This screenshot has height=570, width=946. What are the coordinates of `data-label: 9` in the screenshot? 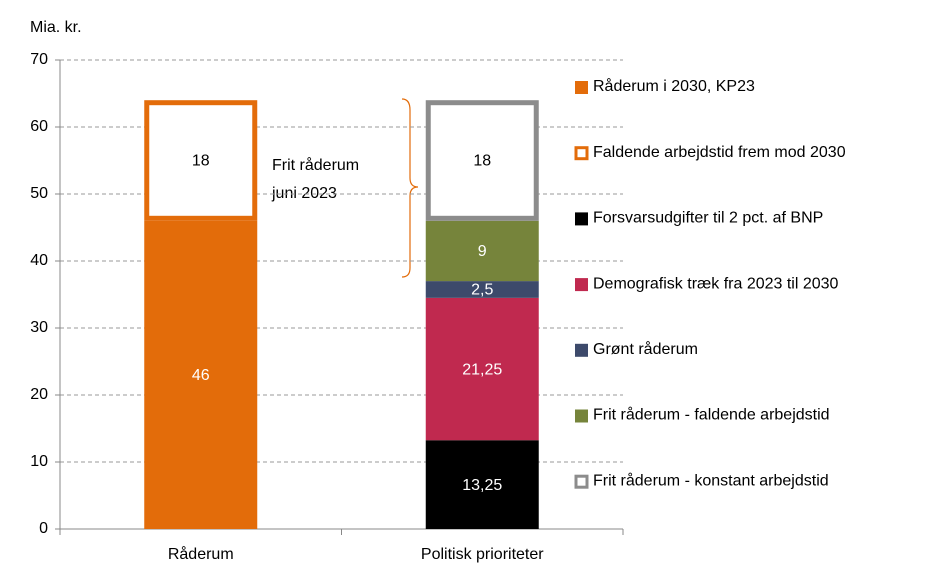 It's located at (482, 251).